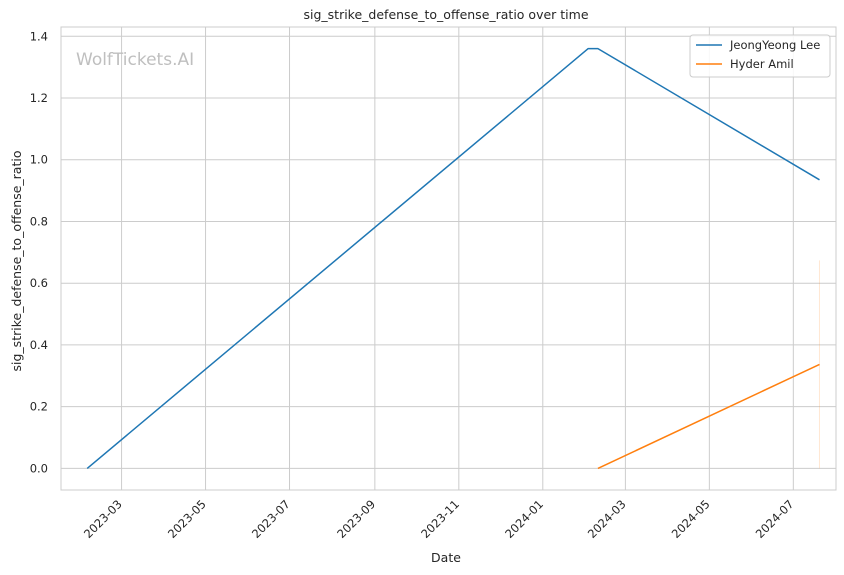 This screenshot has height=575, width=844. Describe the element at coordinates (775, 519) in the screenshot. I see `x-tick-label: 2024-07` at that location.